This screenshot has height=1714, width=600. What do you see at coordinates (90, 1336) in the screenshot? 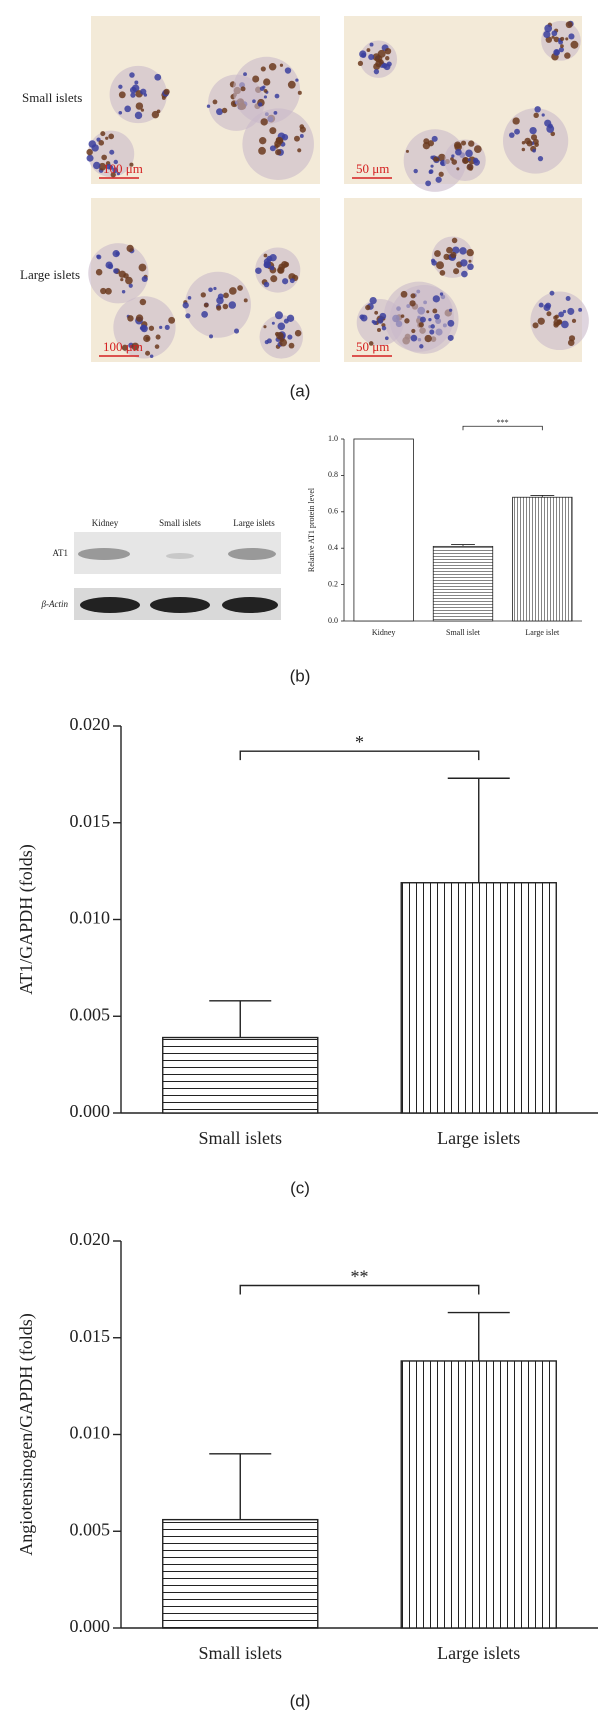
I see `y-tick-label: 0.015` at bounding box center [90, 1336].